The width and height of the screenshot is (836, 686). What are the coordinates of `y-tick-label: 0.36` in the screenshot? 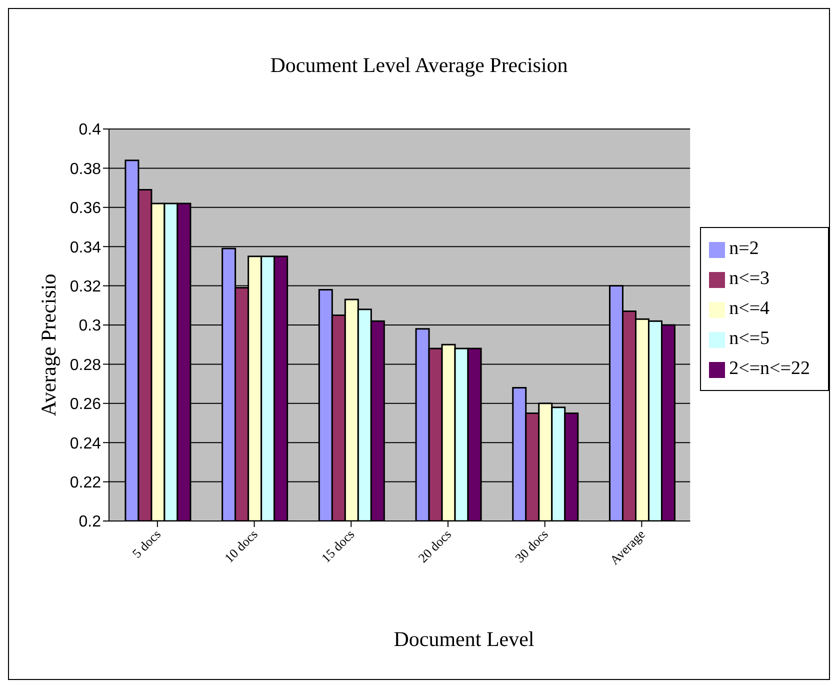 It's located at (86, 209).